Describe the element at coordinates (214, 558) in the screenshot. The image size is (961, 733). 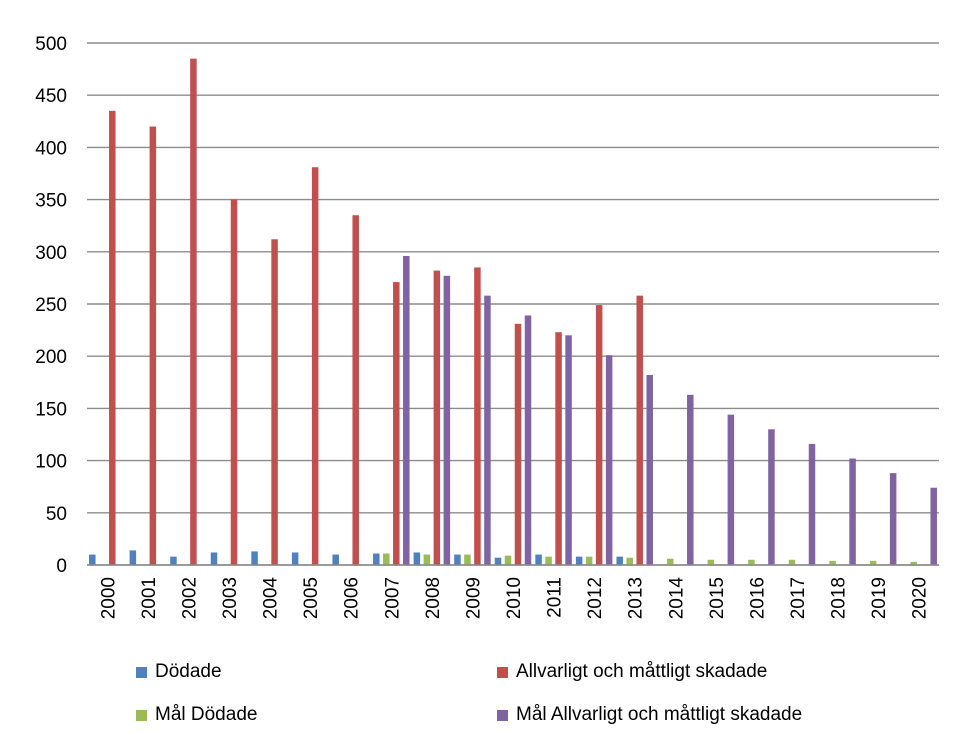
I see `bar-dodade-2003` at that location.